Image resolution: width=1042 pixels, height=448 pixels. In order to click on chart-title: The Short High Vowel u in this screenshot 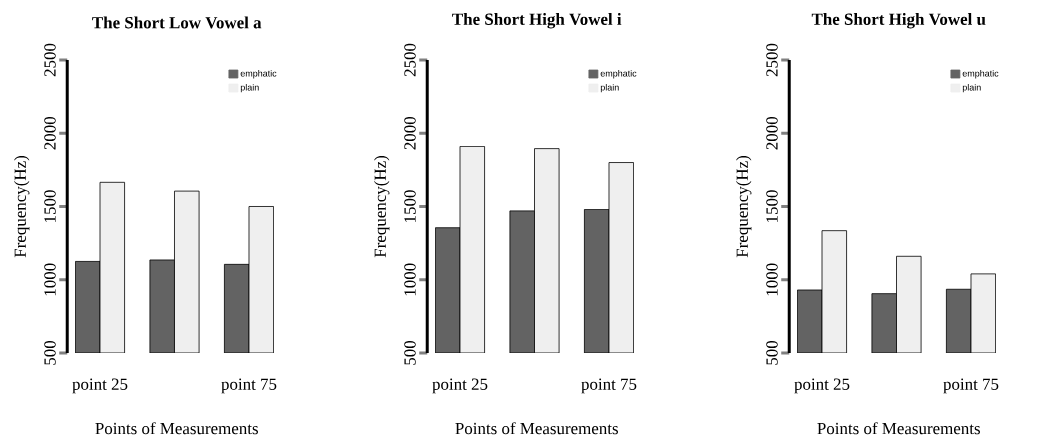, I will do `click(898, 21)`.